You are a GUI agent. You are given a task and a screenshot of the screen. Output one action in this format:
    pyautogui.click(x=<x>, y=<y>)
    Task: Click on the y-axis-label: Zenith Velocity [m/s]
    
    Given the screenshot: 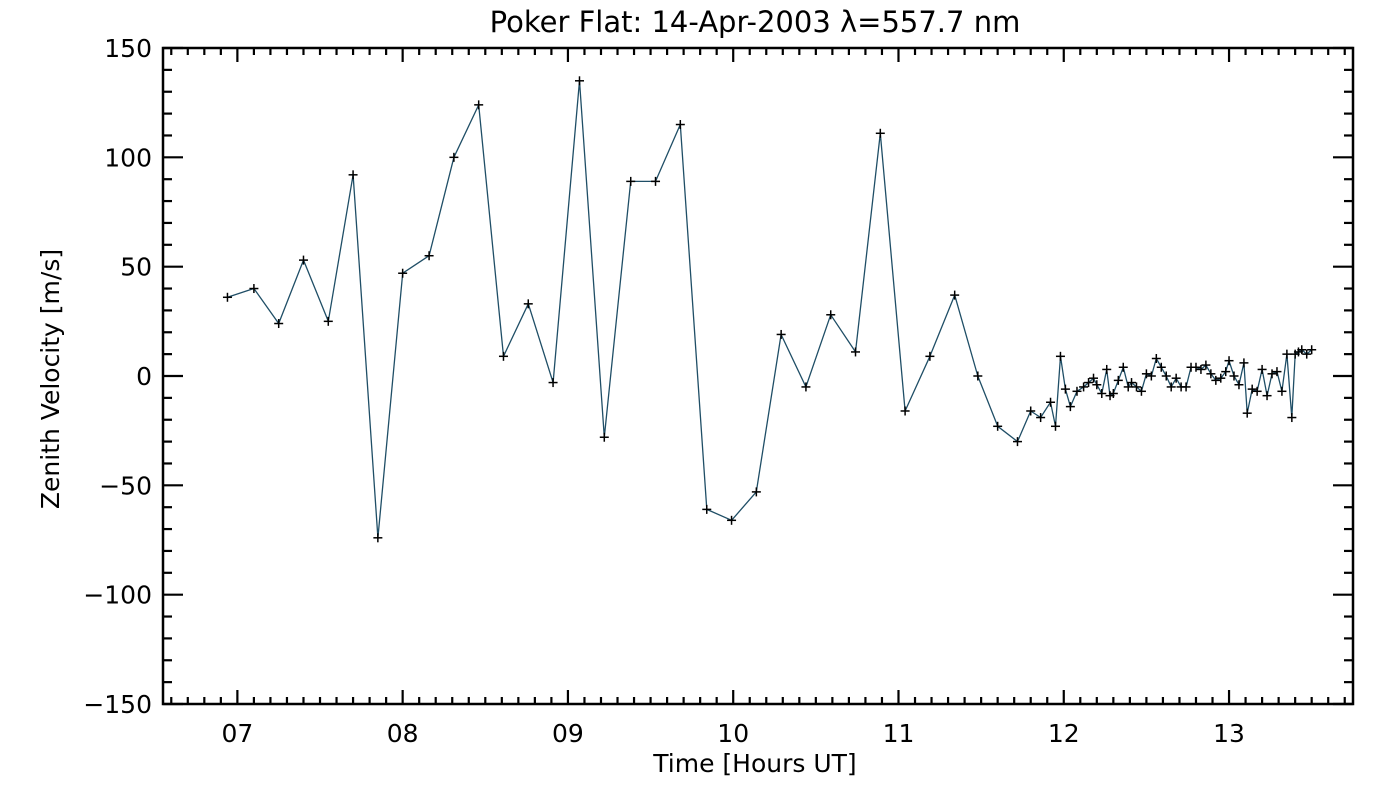 What is the action you would take?
    pyautogui.click(x=50, y=379)
    